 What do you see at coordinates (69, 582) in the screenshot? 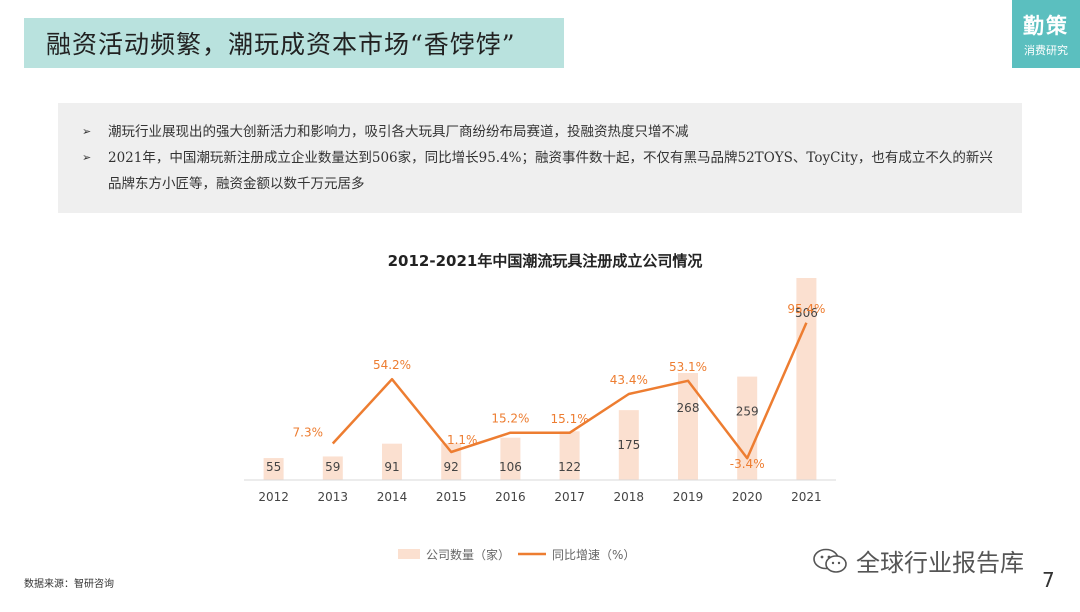
I see `data-source: 数据来源：智研咨询` at bounding box center [69, 582].